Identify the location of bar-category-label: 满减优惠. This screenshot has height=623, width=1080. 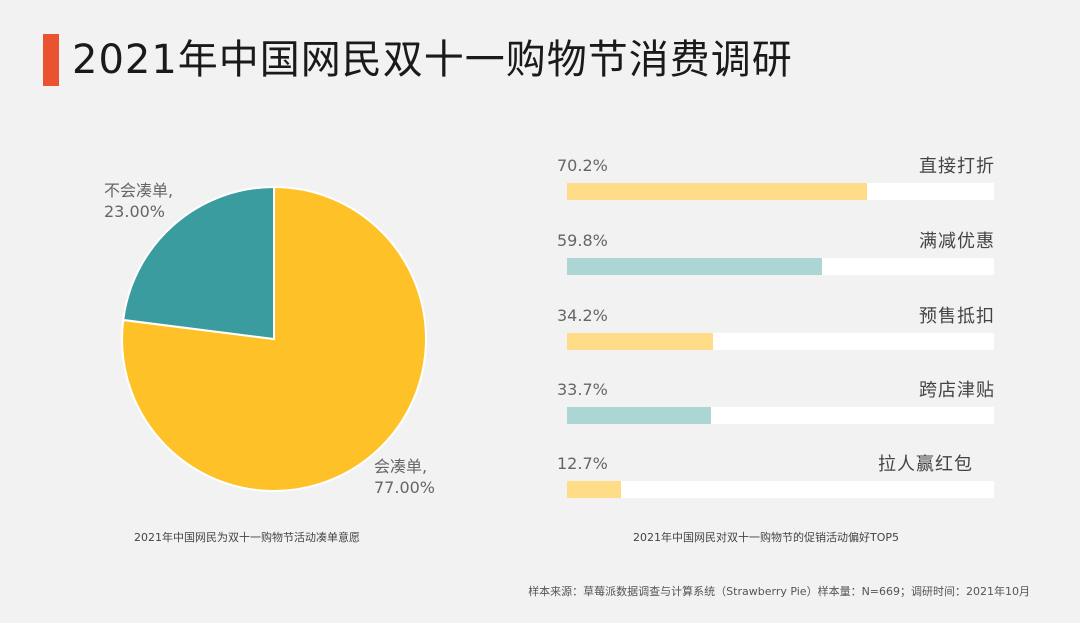
(957, 241).